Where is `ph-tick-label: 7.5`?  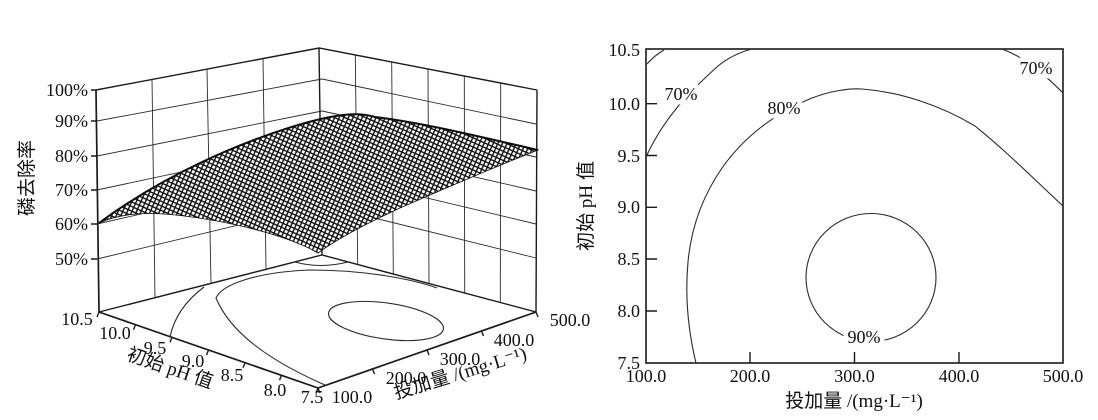 ph-tick-label: 7.5 is located at coordinates (312, 397).